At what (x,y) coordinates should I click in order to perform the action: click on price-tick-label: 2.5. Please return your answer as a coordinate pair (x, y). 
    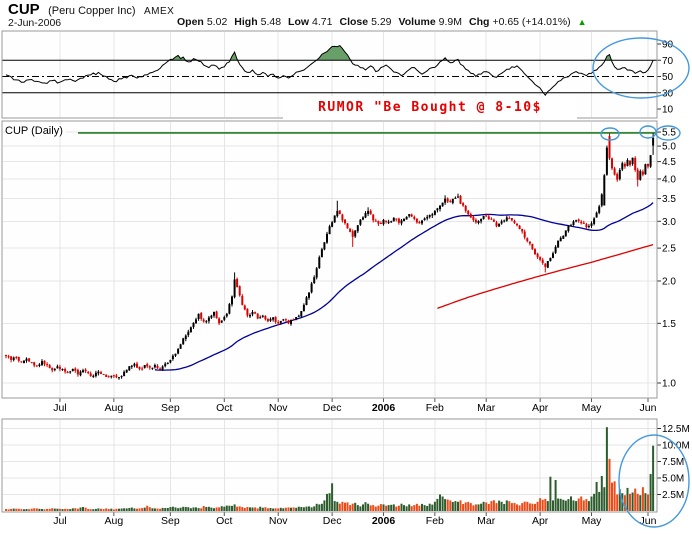
    Looking at the image, I should click on (669, 249).